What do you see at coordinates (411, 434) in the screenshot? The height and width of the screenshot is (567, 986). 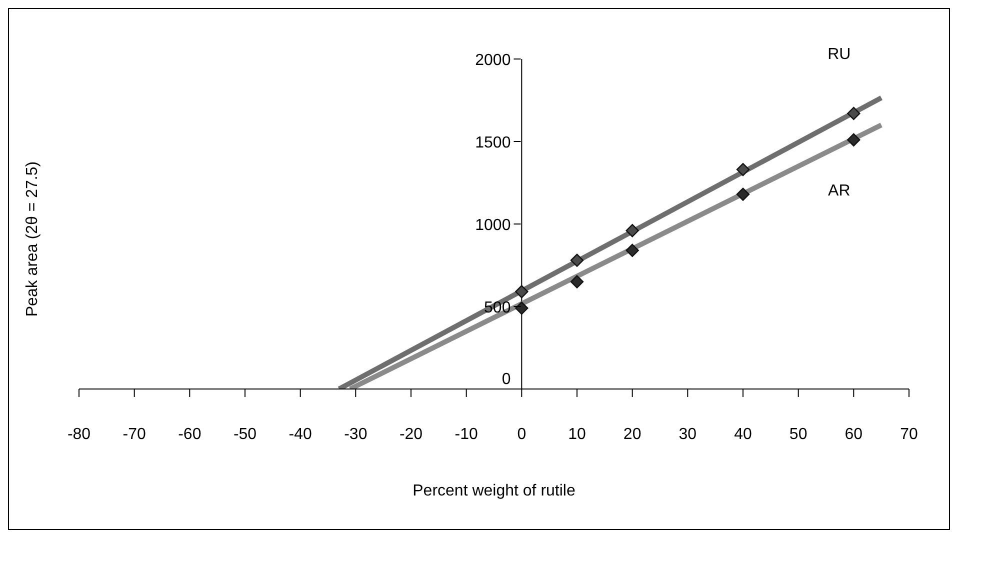 I see `x-tick-label: -20` at bounding box center [411, 434].